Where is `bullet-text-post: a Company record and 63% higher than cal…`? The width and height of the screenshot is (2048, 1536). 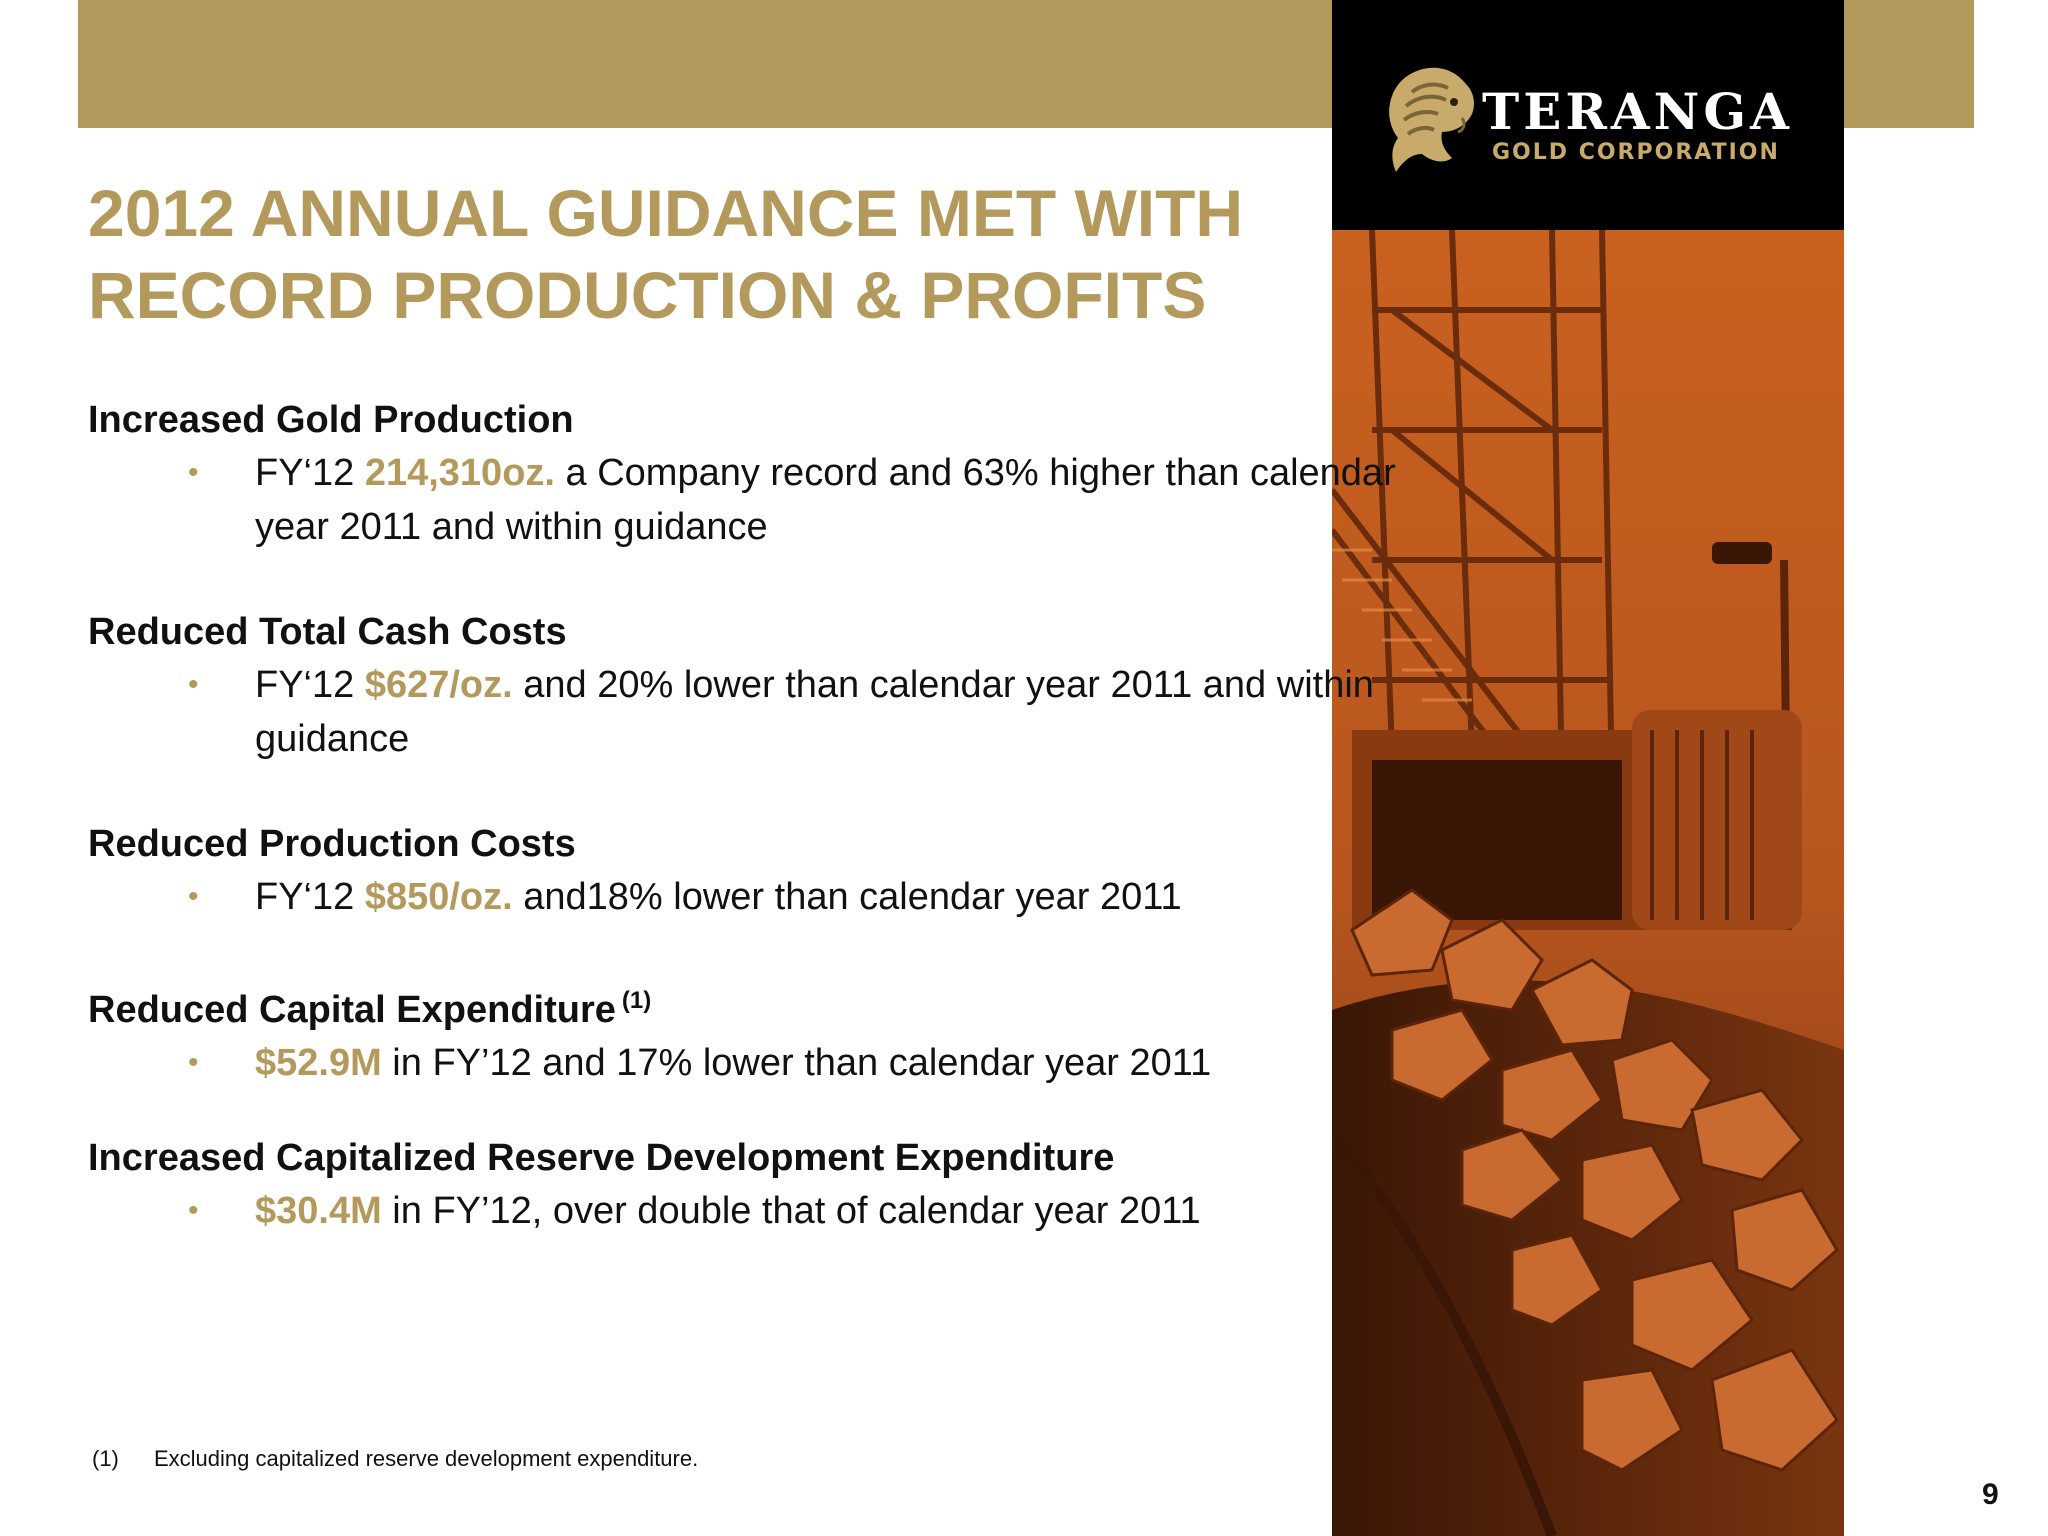 bullet-text-post: a Company record and 63% higher than cal… is located at coordinates (825, 500).